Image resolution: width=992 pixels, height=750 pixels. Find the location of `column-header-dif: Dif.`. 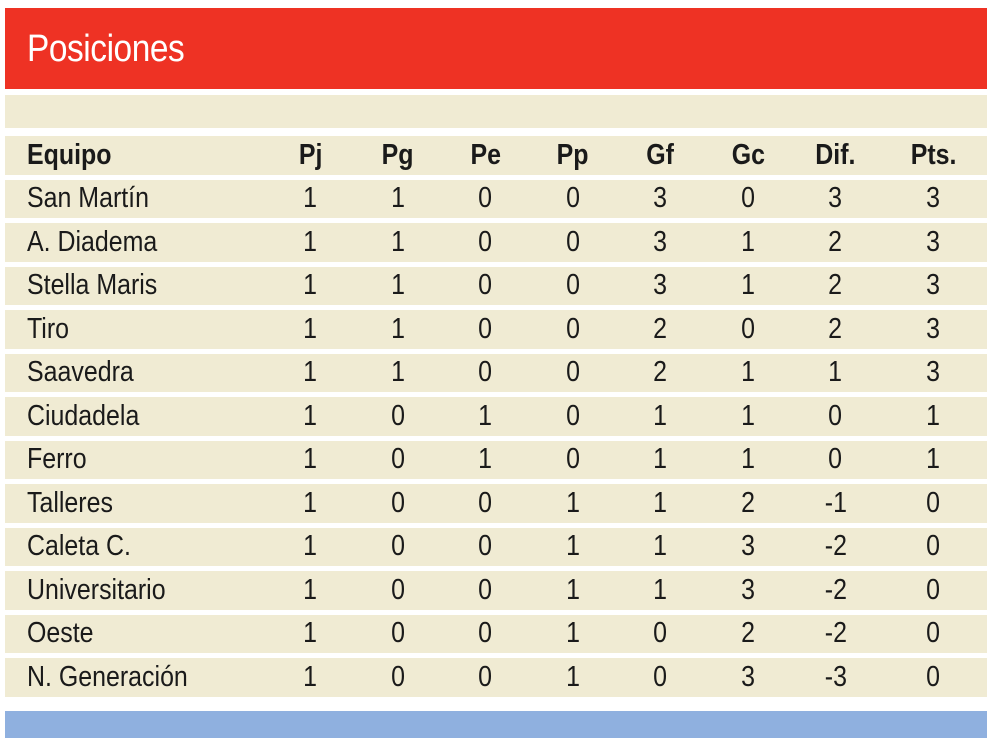

column-header-dif: Dif. is located at coordinates (835, 158).